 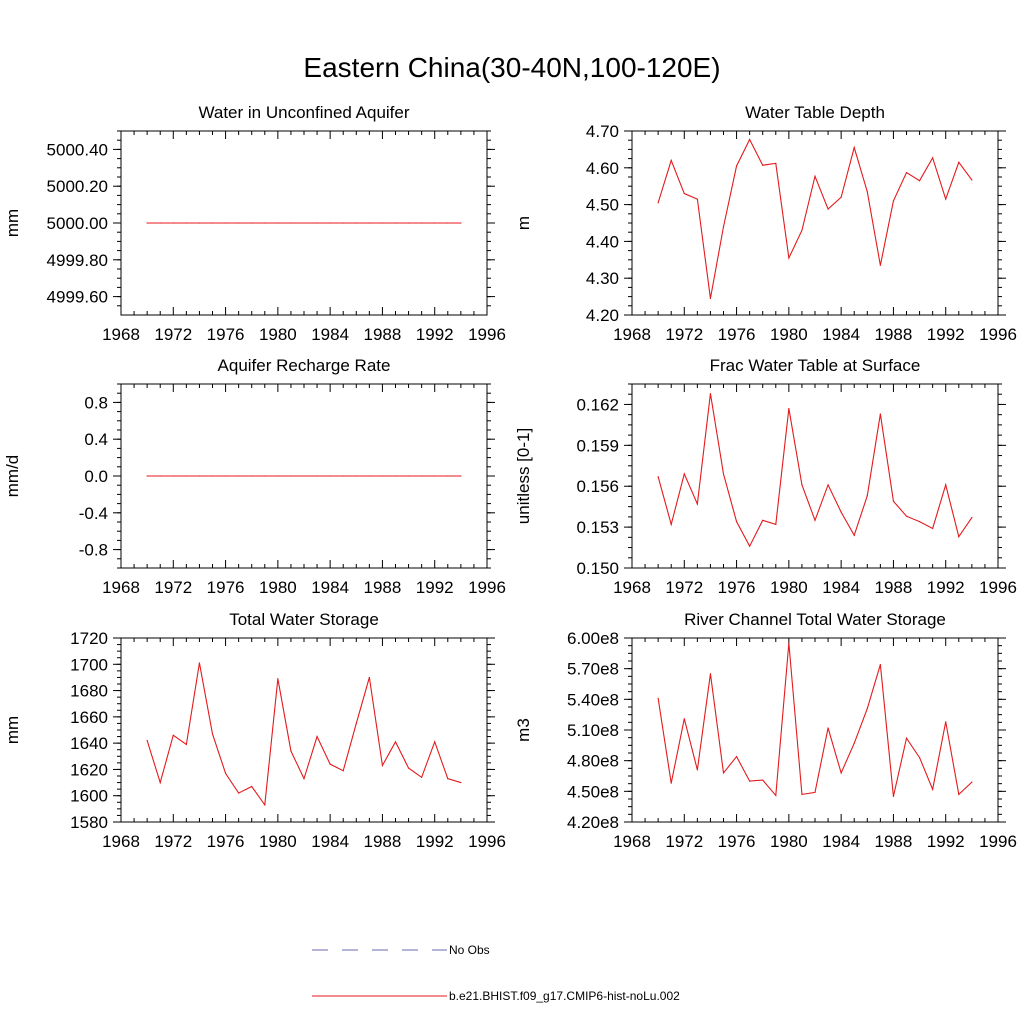 I want to click on y-tick-label: 4999.80, so click(x=77, y=260).